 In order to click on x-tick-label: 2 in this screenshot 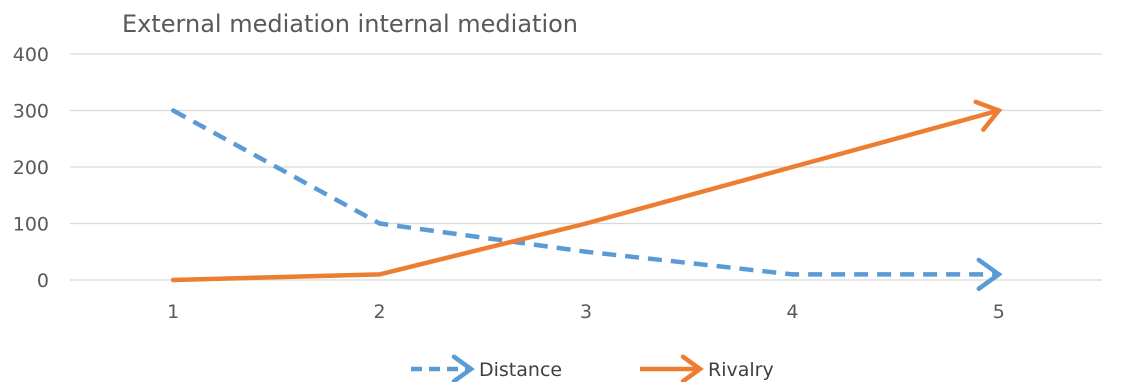, I will do `click(380, 312)`.